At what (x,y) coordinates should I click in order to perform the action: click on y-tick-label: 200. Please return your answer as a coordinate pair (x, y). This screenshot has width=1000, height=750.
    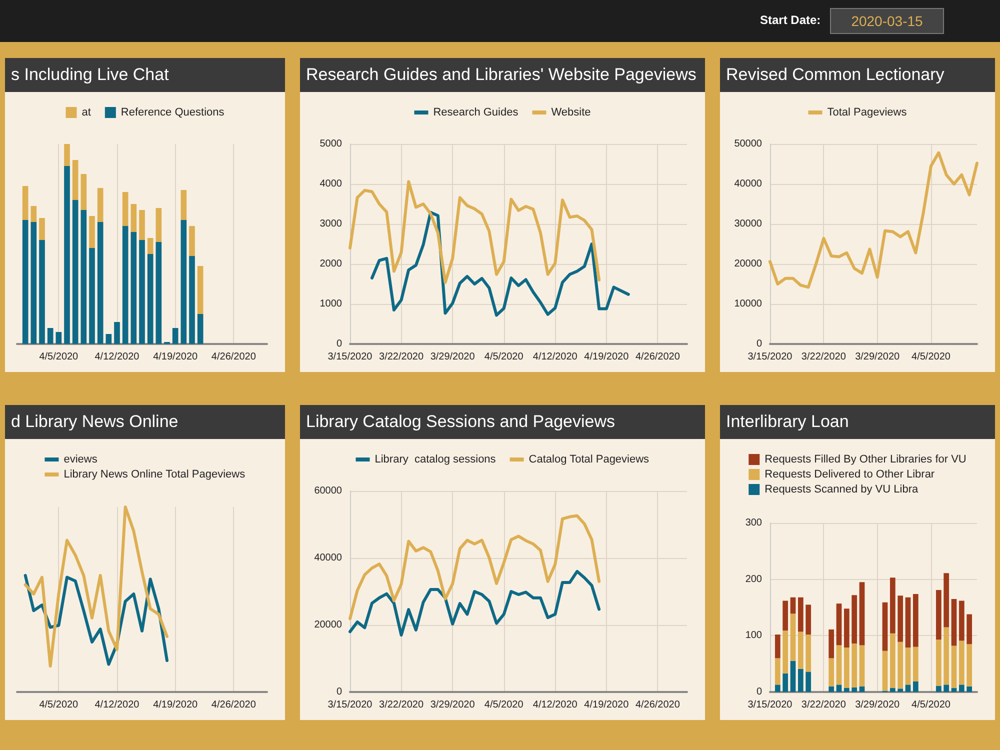
    Looking at the image, I should click on (753, 579).